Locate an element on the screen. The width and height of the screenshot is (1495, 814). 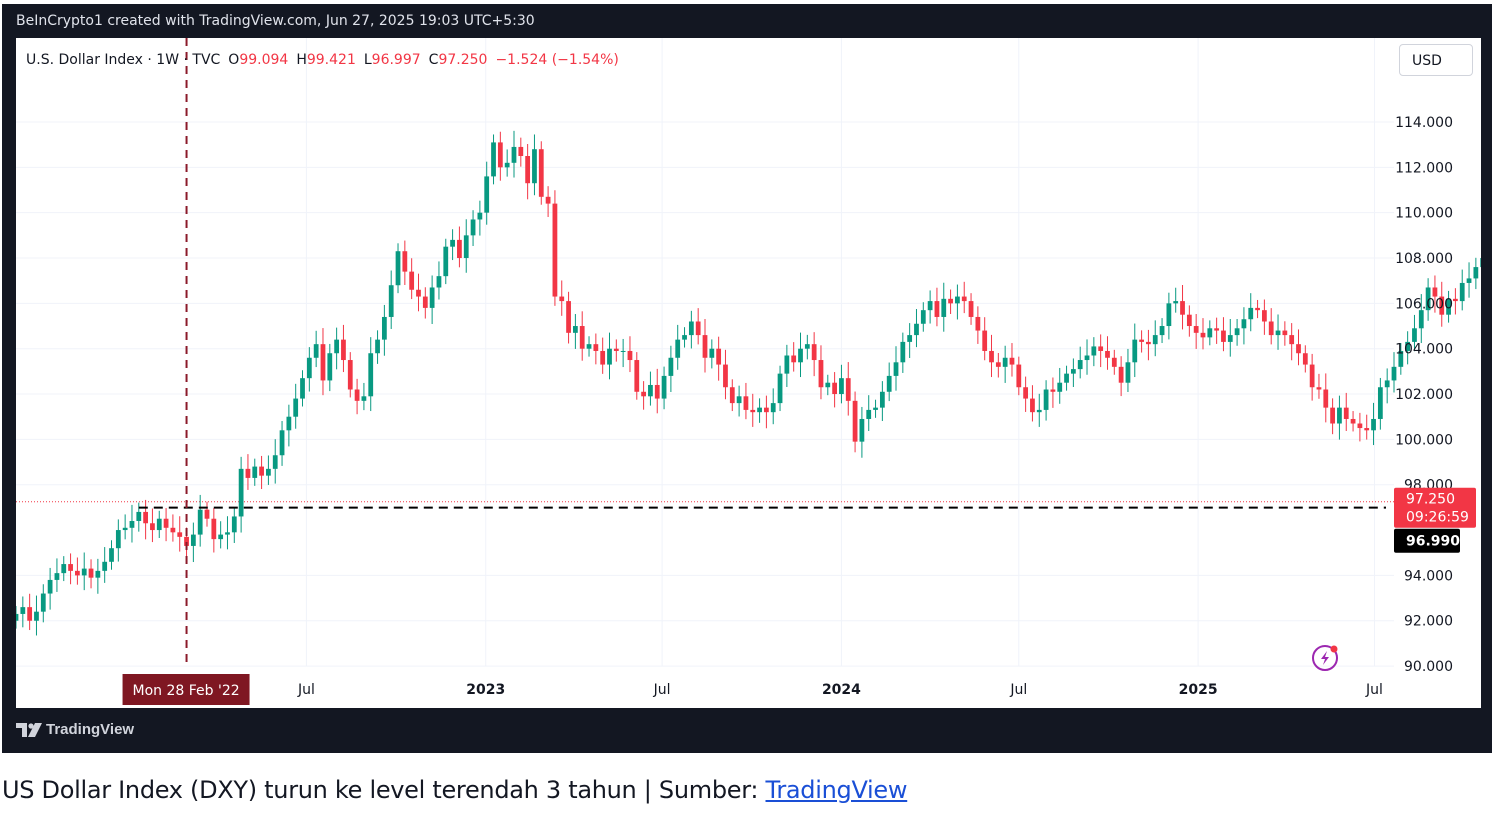
price-tick-label: 112.000 is located at coordinates (1424, 168).